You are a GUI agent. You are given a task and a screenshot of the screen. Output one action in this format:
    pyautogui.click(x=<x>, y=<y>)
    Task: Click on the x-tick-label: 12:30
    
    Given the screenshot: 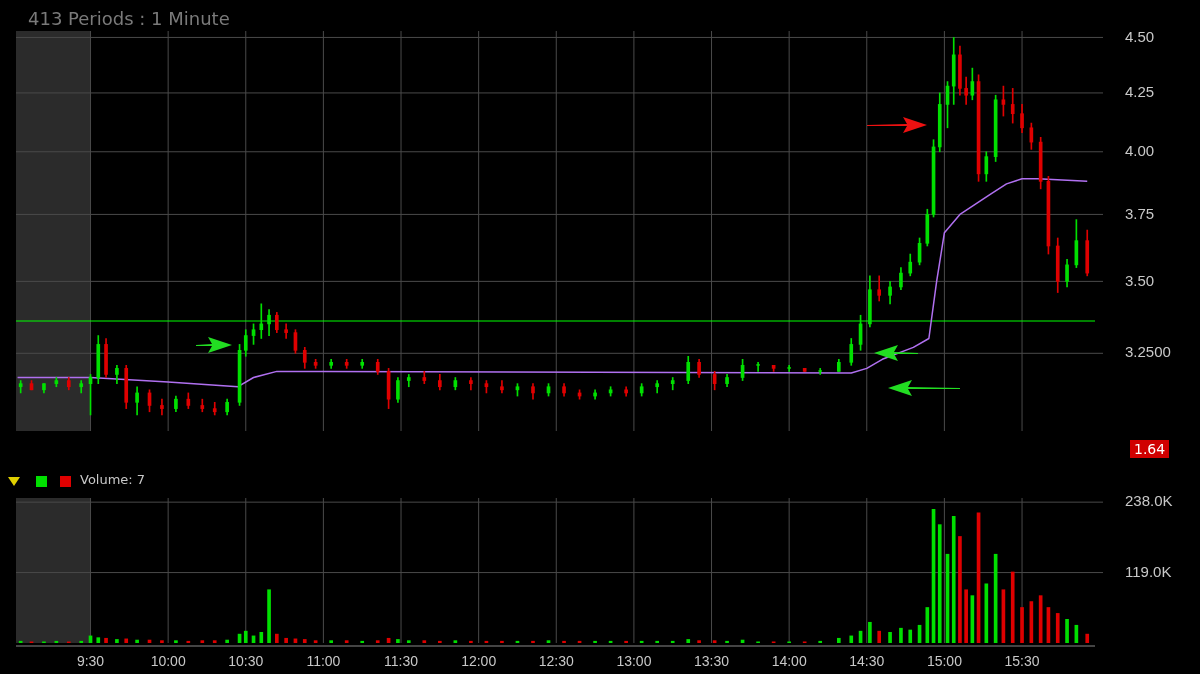 What is the action you would take?
    pyautogui.click(x=556, y=661)
    